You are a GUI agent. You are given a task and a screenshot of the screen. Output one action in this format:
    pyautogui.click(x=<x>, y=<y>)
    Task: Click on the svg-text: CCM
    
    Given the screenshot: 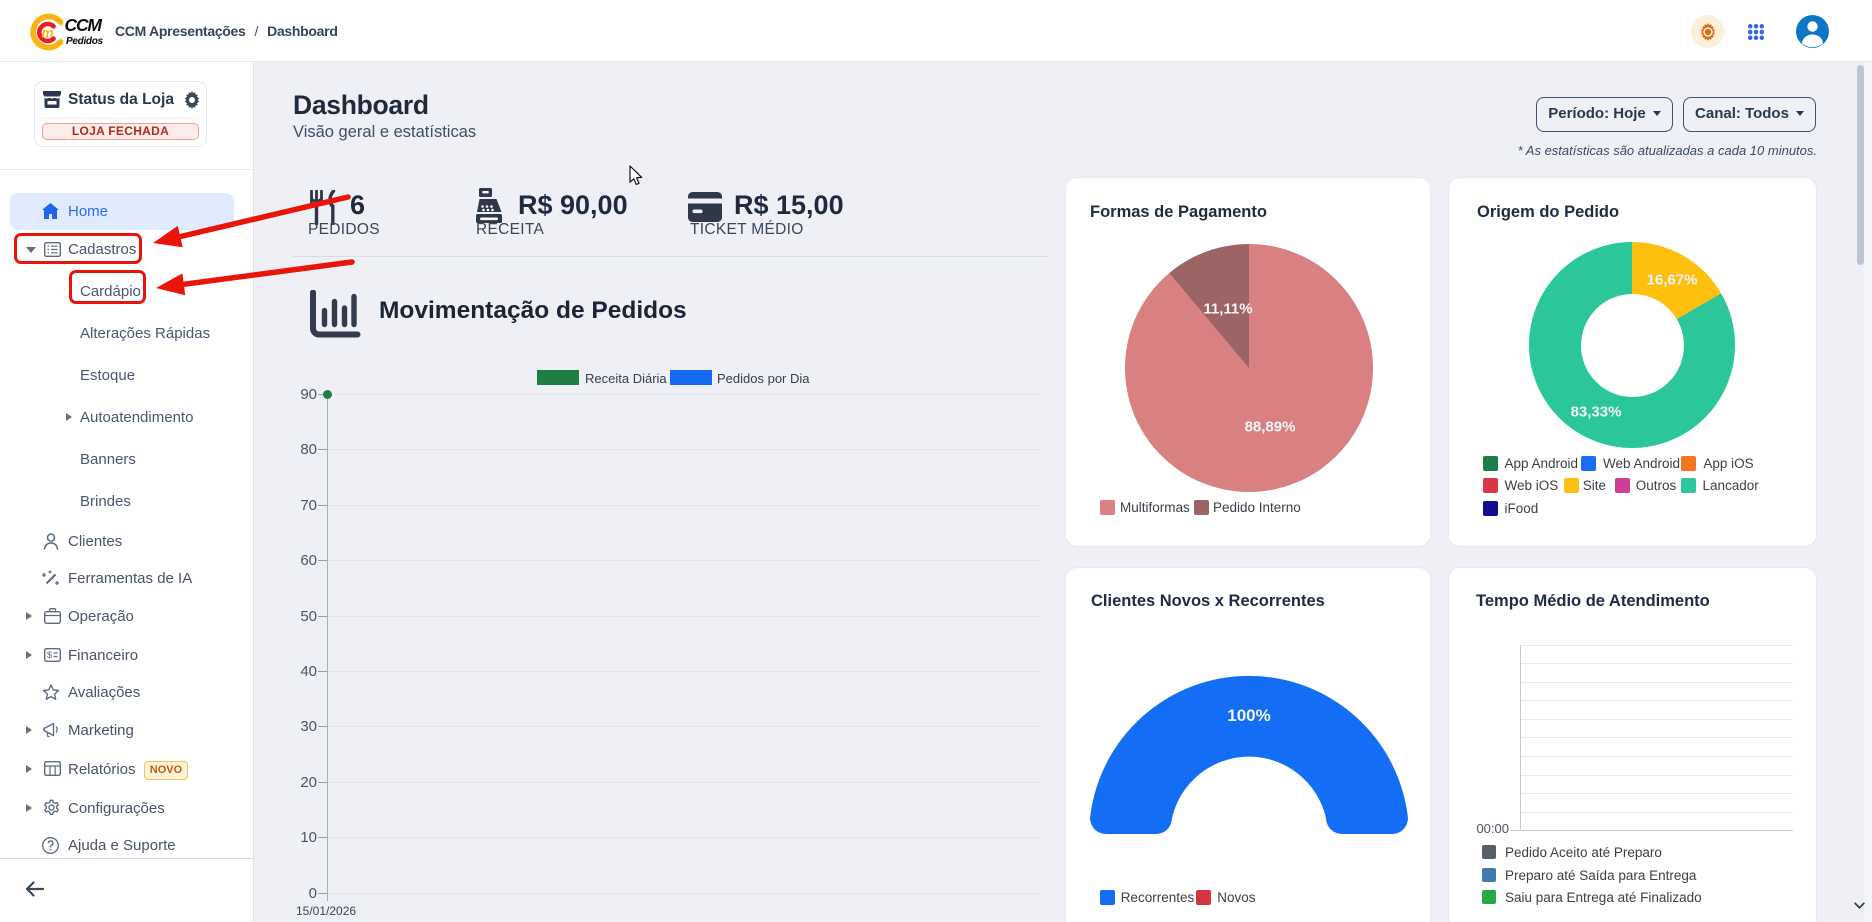 What is the action you would take?
    pyautogui.click(x=84, y=25)
    